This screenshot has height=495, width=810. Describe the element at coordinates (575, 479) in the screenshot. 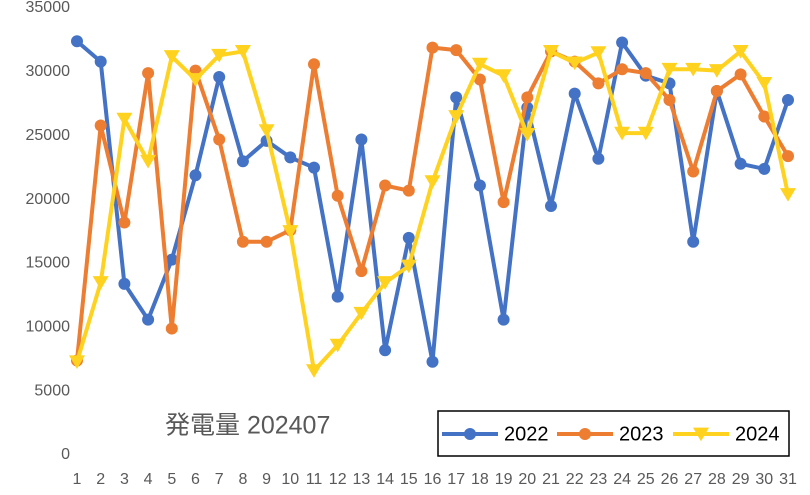

I see `x-tick-label: 22` at that location.